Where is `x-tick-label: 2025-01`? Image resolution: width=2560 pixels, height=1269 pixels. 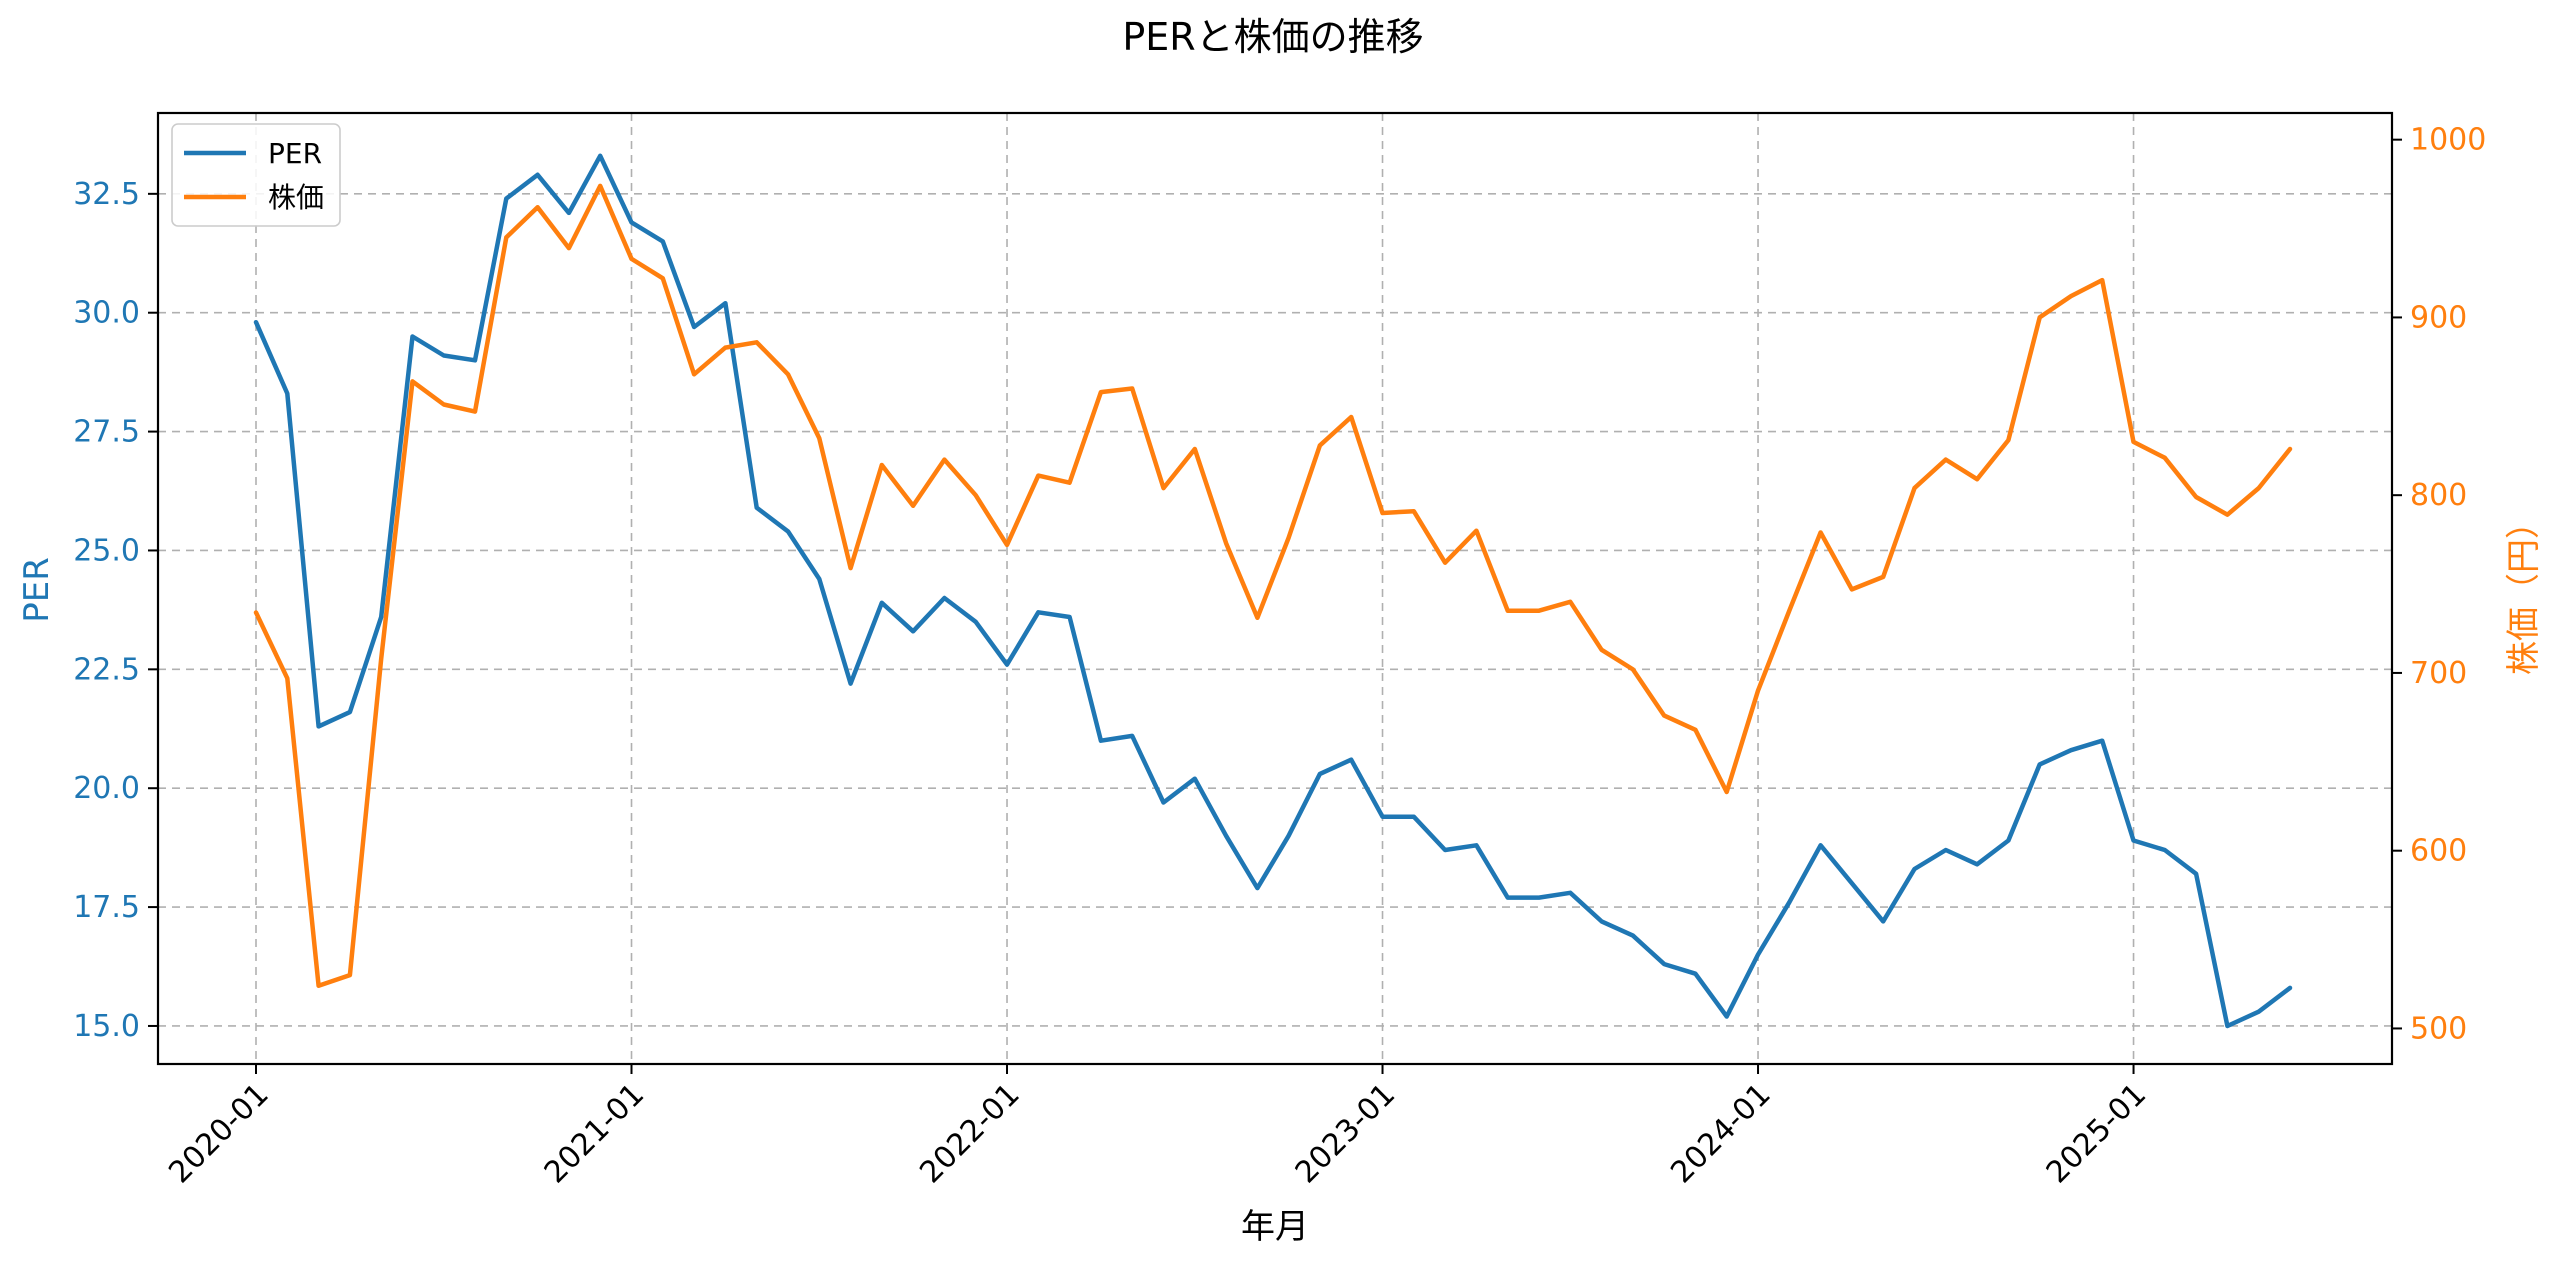 x-tick-label: 2025-01 is located at coordinates (2096, 1133).